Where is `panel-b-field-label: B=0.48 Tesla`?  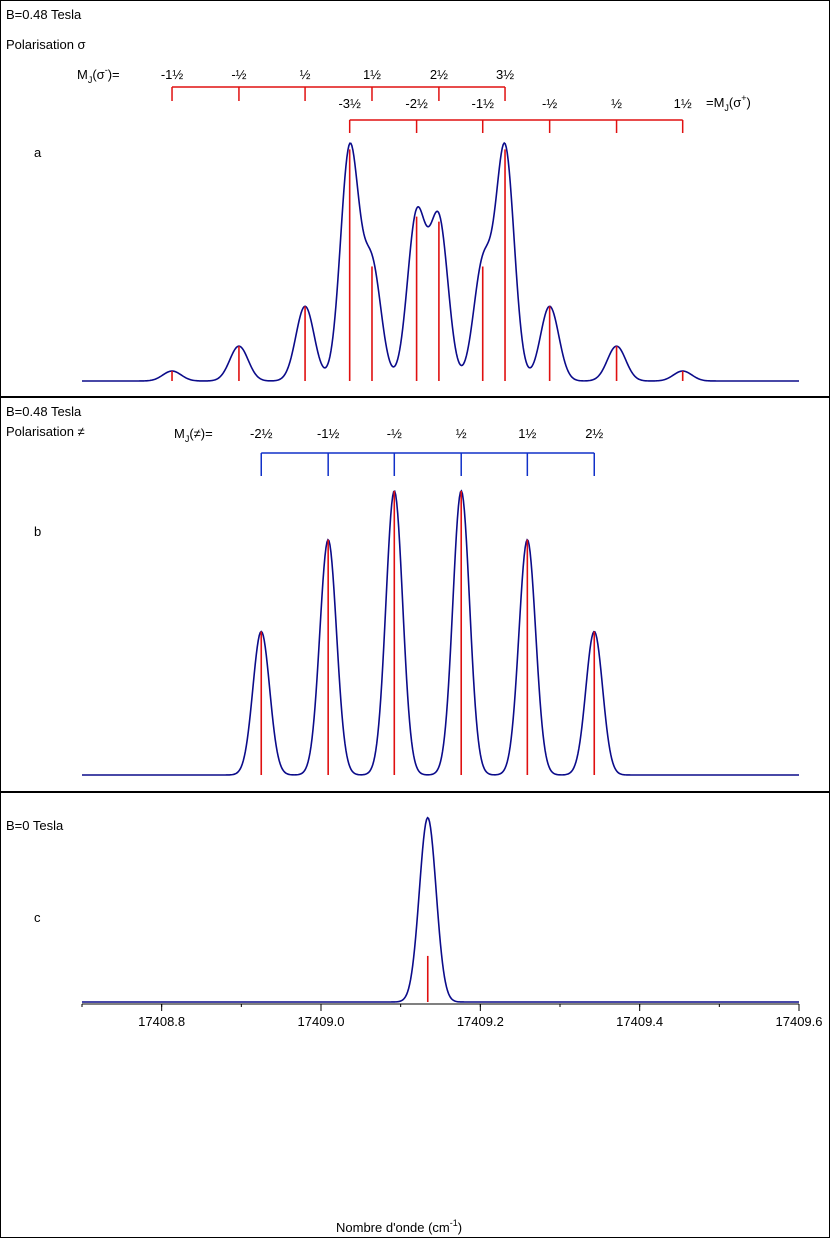
panel-b-field-label: B=0.48 Tesla is located at coordinates (44, 411).